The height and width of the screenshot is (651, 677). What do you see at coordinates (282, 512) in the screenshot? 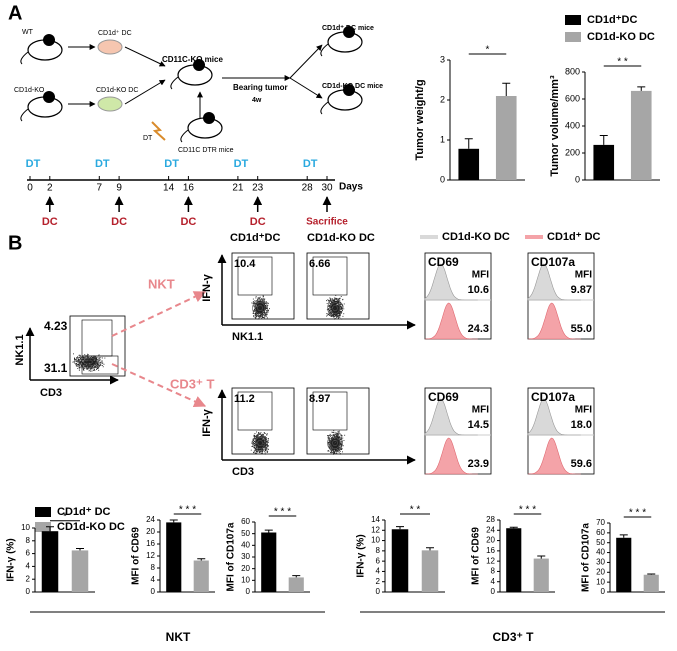
I see `significance: * * *` at bounding box center [282, 512].